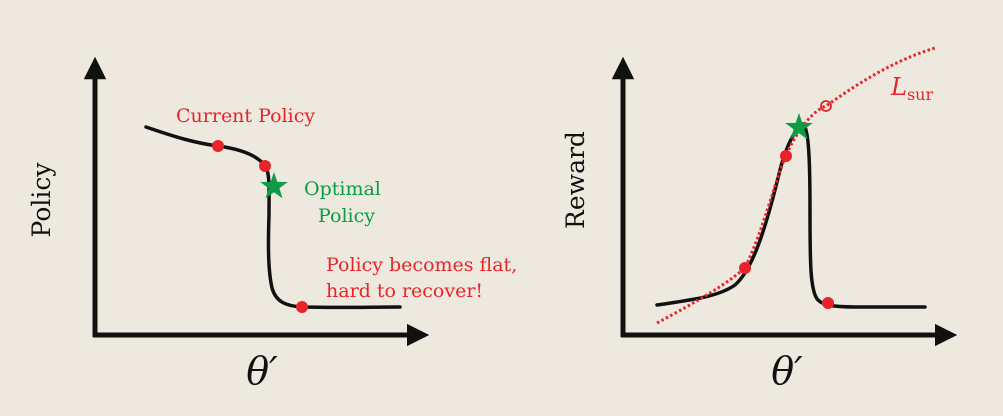 Image resolution: width=1003 pixels, height=416 pixels. Describe the element at coordinates (342, 189) in the screenshot. I see `optimal-policy-label-line1: Optimal` at that location.